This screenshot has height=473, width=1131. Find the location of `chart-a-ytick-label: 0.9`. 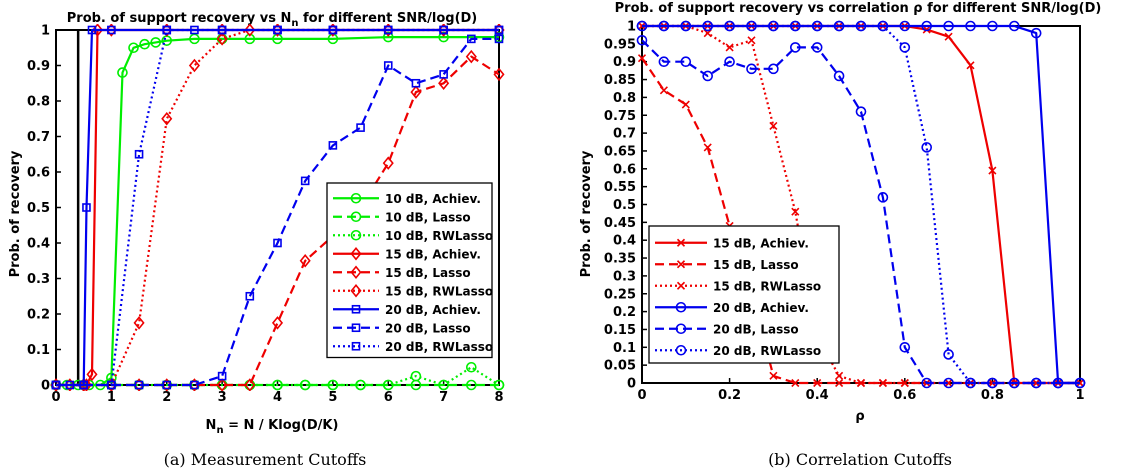

chart-a-ytick-label: 0.9 is located at coordinates (38, 66).